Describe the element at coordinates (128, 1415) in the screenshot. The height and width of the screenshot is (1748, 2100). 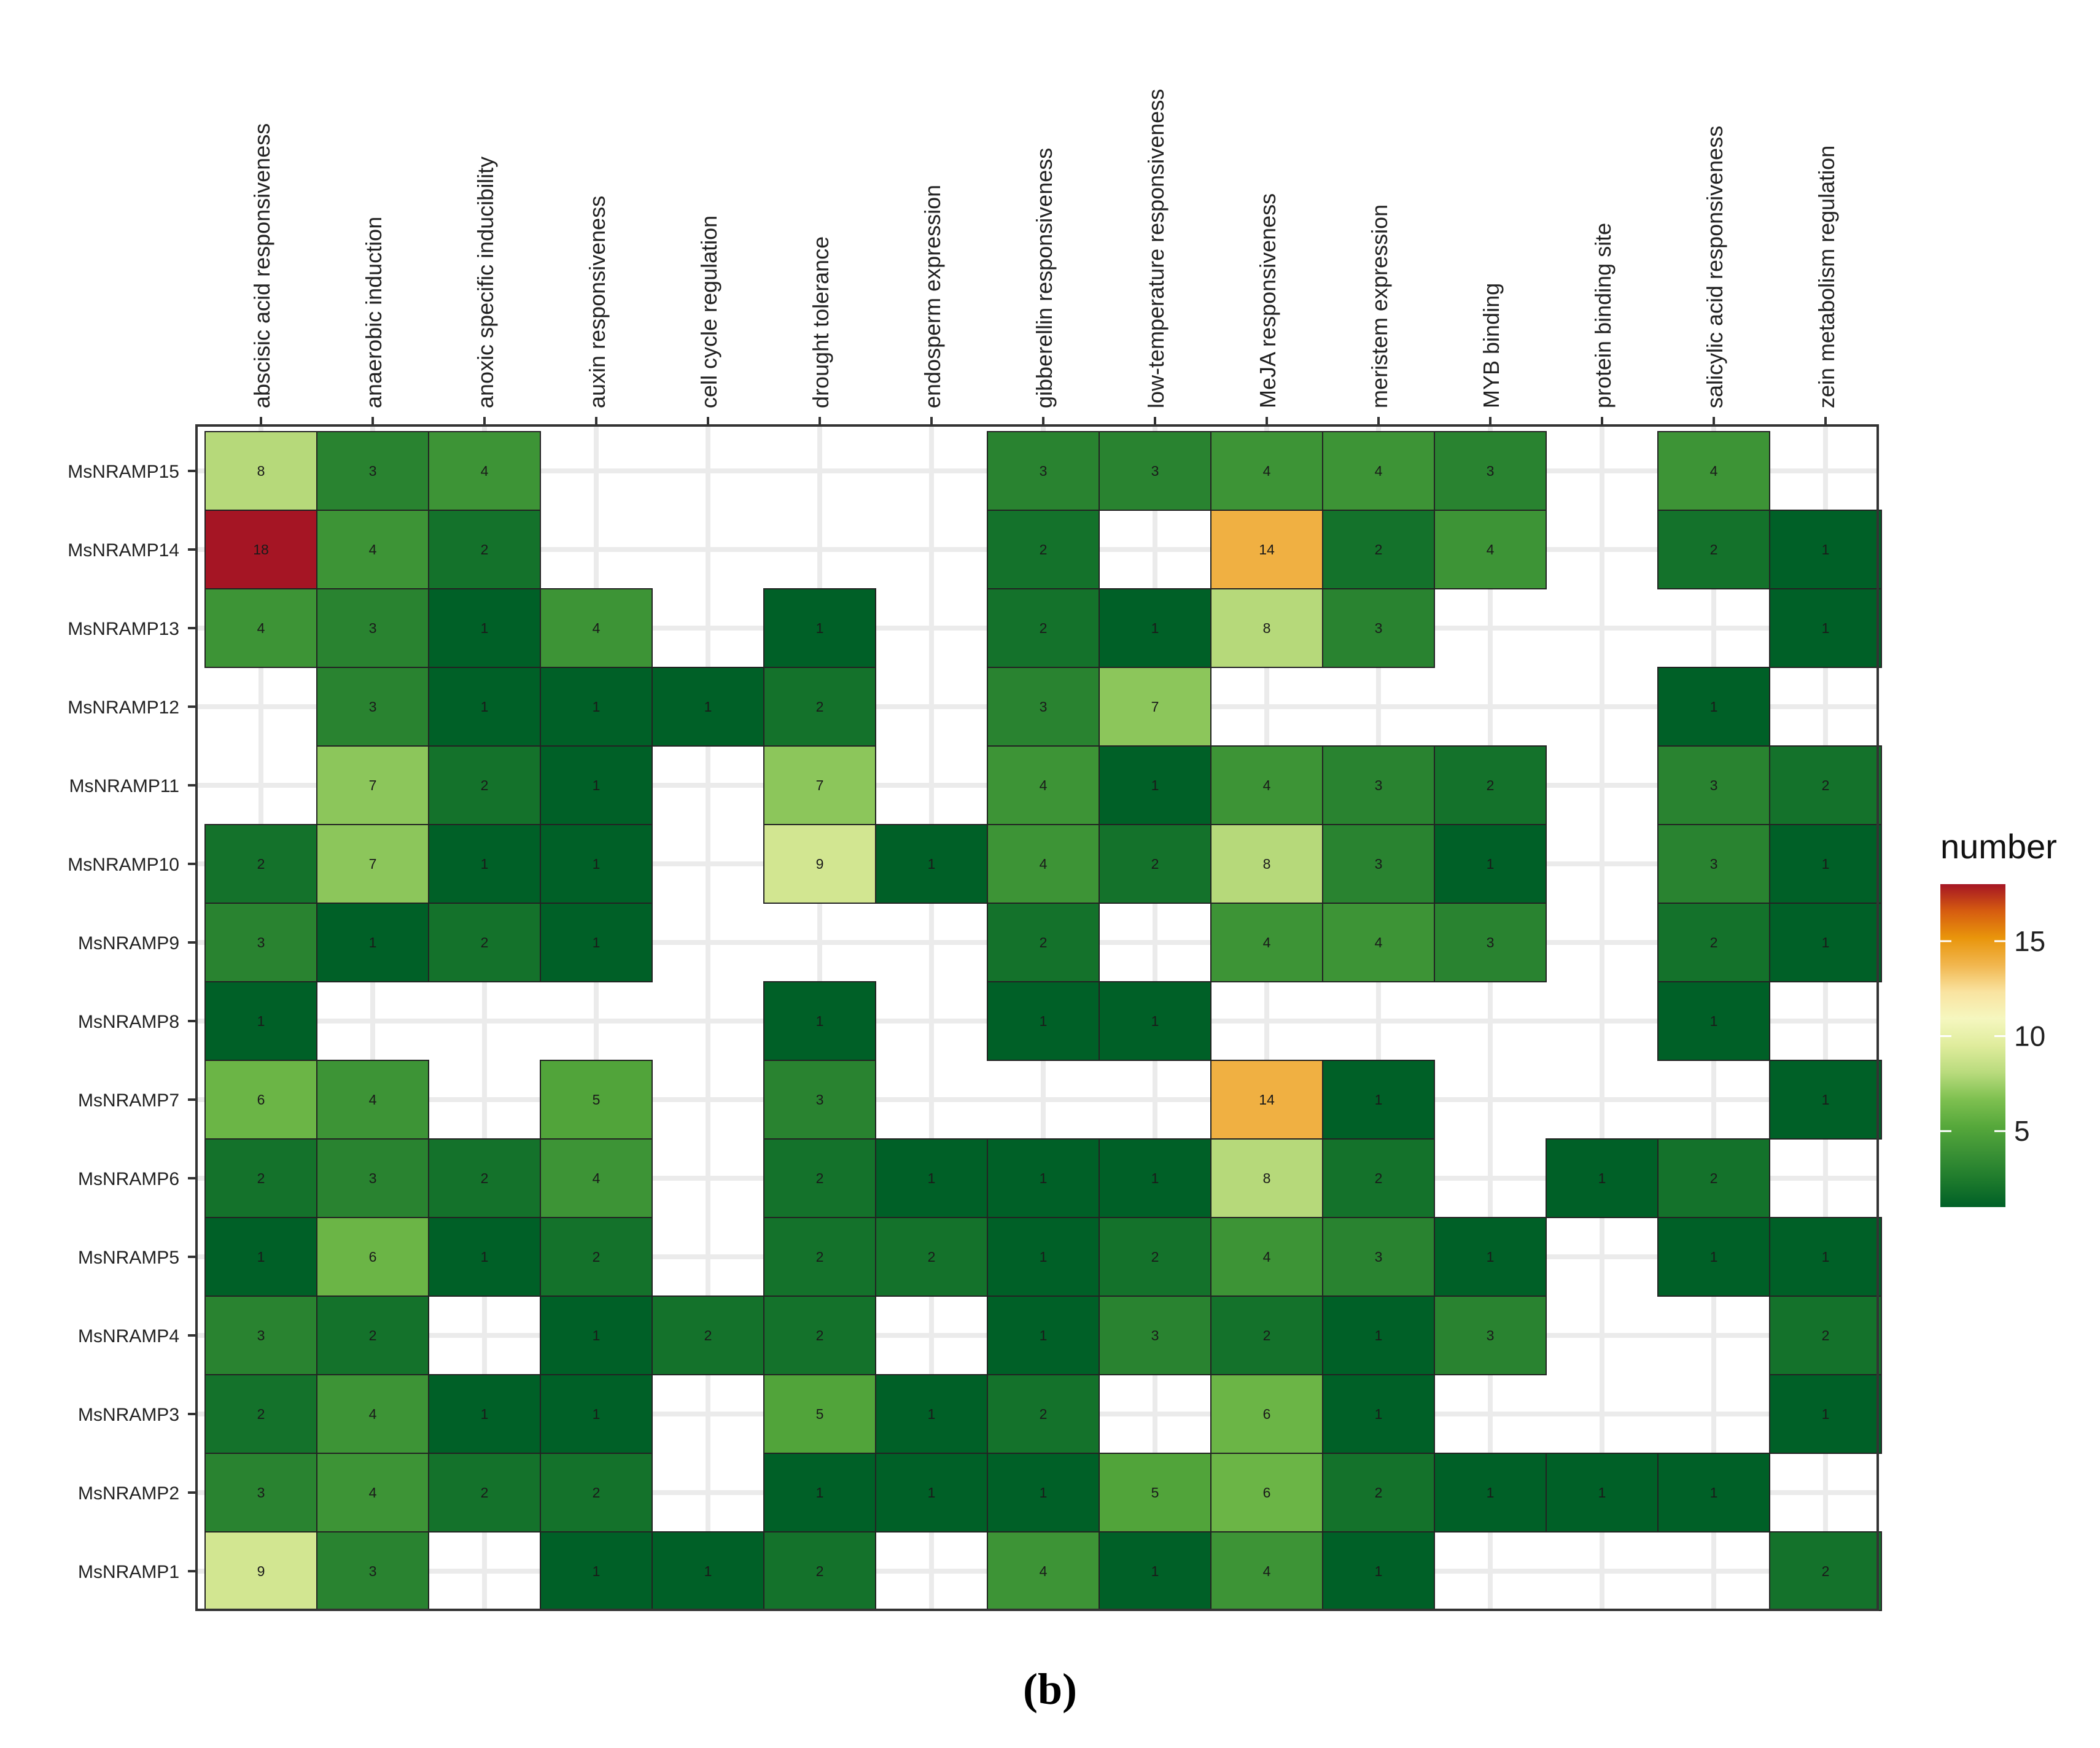
I see `y-axis-label: MsNRAMP3` at that location.